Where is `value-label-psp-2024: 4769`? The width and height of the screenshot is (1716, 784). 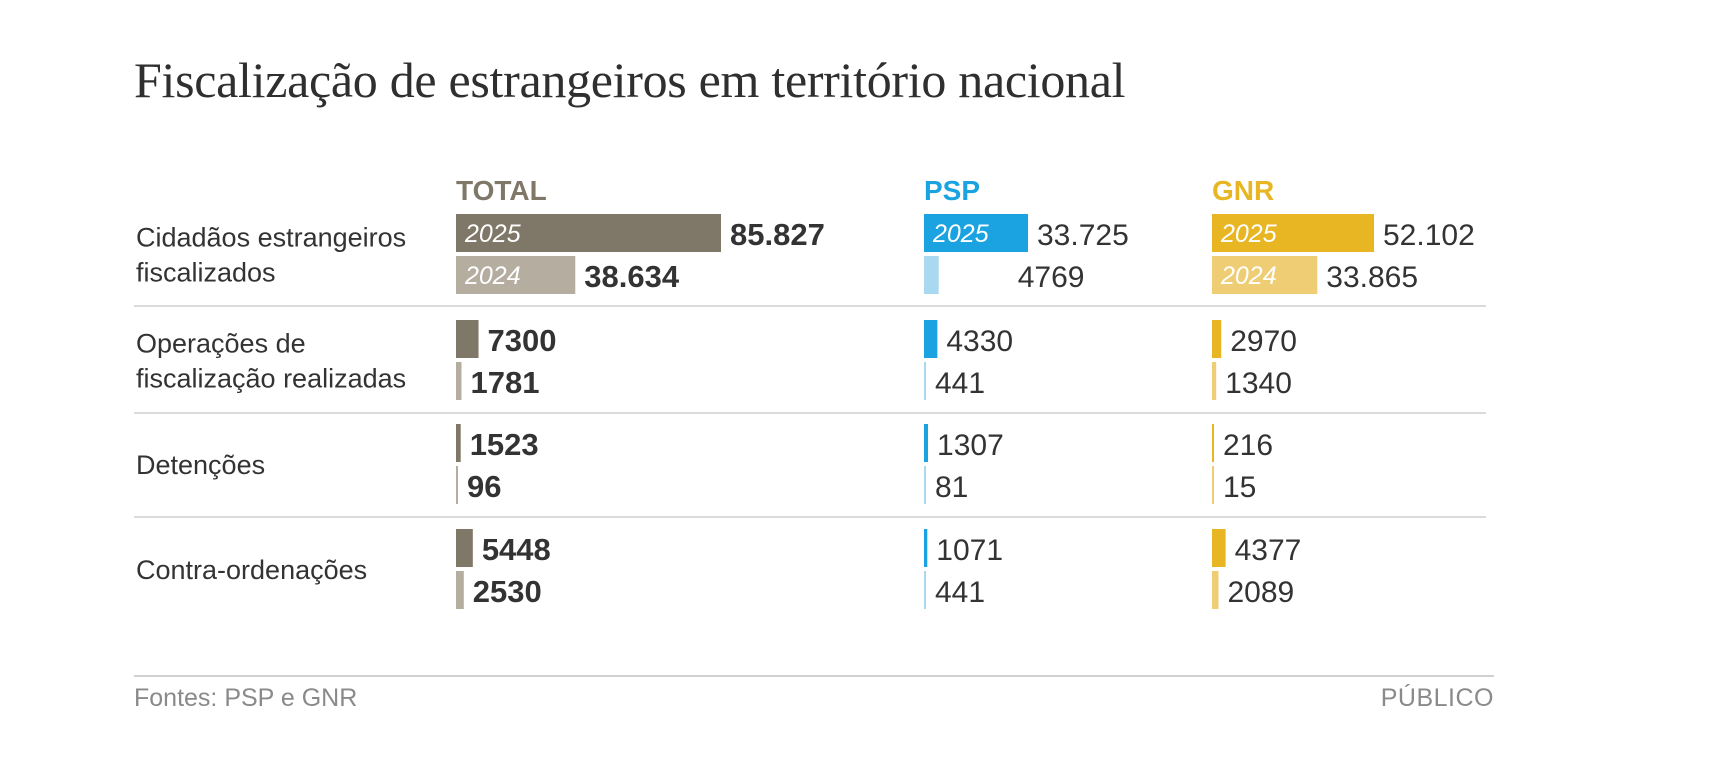 value-label-psp-2024: 4769 is located at coordinates (1051, 277).